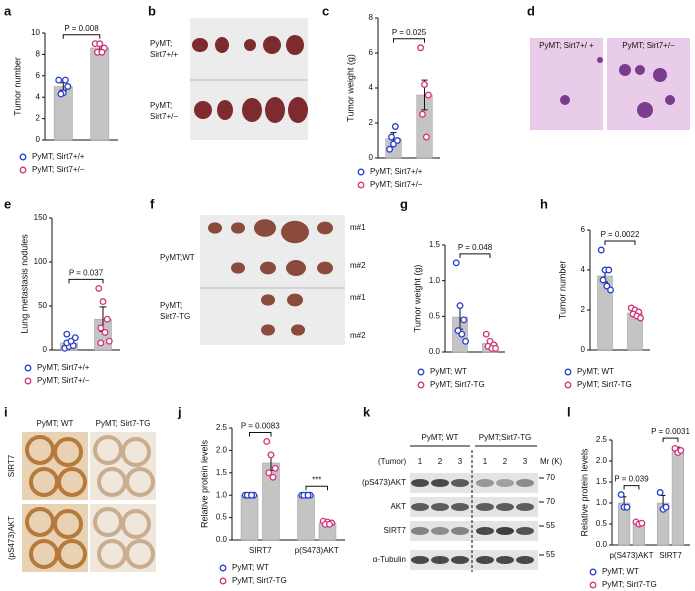  Describe the element at coordinates (583, 269) in the screenshot. I see `y-tick-label: 4` at that location.